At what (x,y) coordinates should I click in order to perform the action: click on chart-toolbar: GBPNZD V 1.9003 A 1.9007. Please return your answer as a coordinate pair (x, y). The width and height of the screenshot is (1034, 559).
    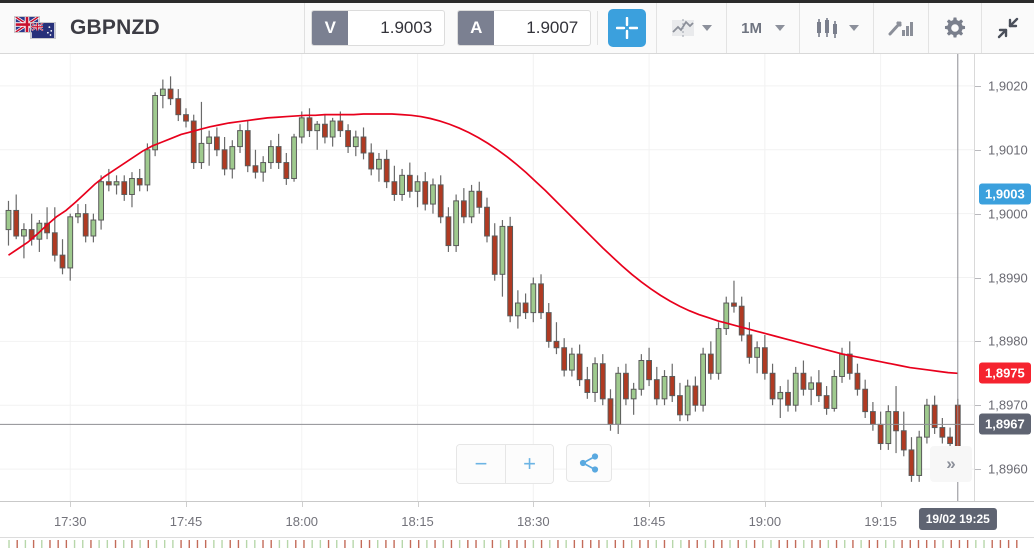
    Looking at the image, I should click on (517, 28).